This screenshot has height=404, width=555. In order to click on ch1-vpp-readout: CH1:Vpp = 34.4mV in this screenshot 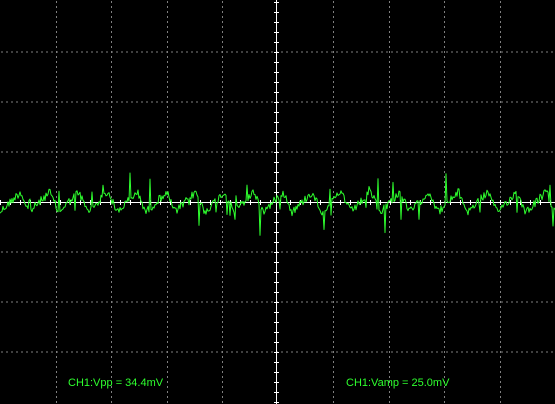, I will do `click(116, 383)`.